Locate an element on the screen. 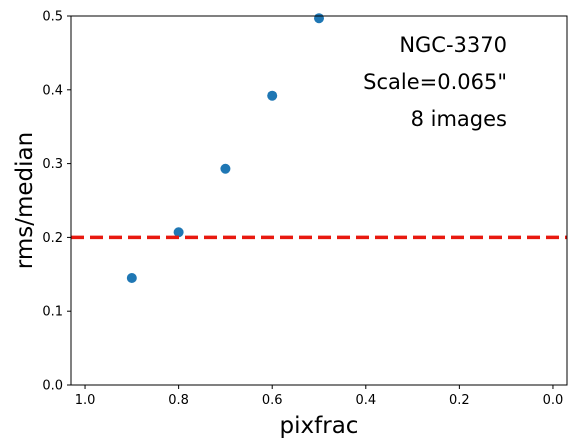  x-axis: 1.0 0.8 0.6 0.4 0.2 0.0 is located at coordinates (319, 396).